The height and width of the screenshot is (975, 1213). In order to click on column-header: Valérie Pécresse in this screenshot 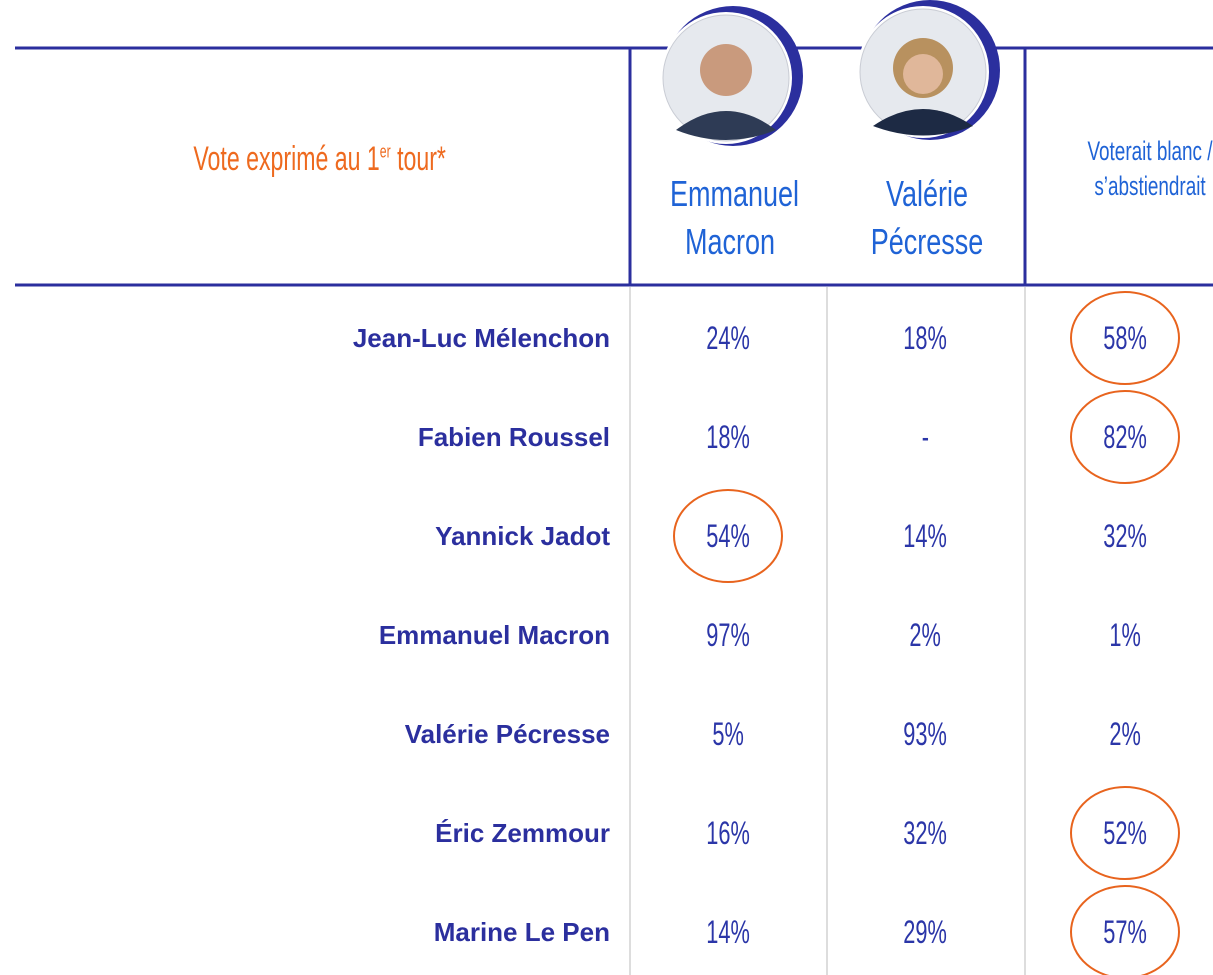, I will do `click(927, 218)`.